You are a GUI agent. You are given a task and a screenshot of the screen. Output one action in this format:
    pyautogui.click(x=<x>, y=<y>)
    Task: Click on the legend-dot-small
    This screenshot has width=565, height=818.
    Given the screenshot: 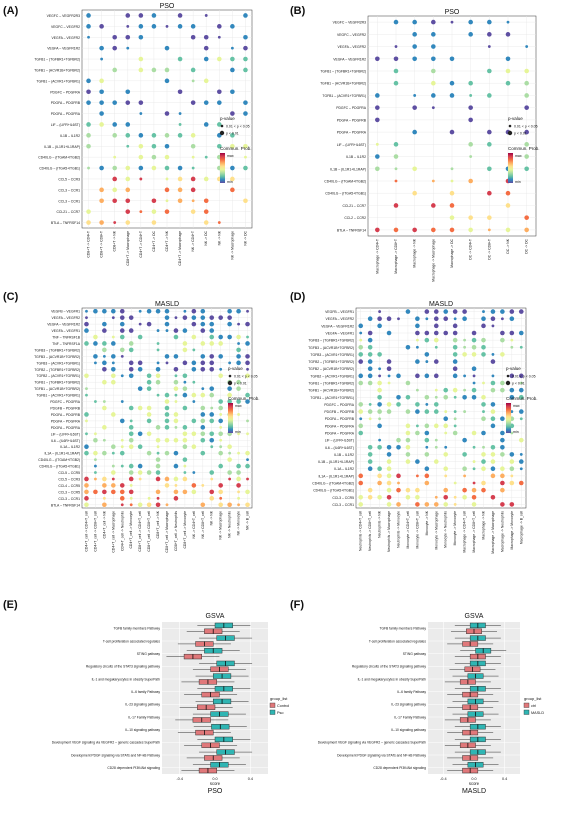 What is the action you would take?
    pyautogui.click(x=508, y=376)
    